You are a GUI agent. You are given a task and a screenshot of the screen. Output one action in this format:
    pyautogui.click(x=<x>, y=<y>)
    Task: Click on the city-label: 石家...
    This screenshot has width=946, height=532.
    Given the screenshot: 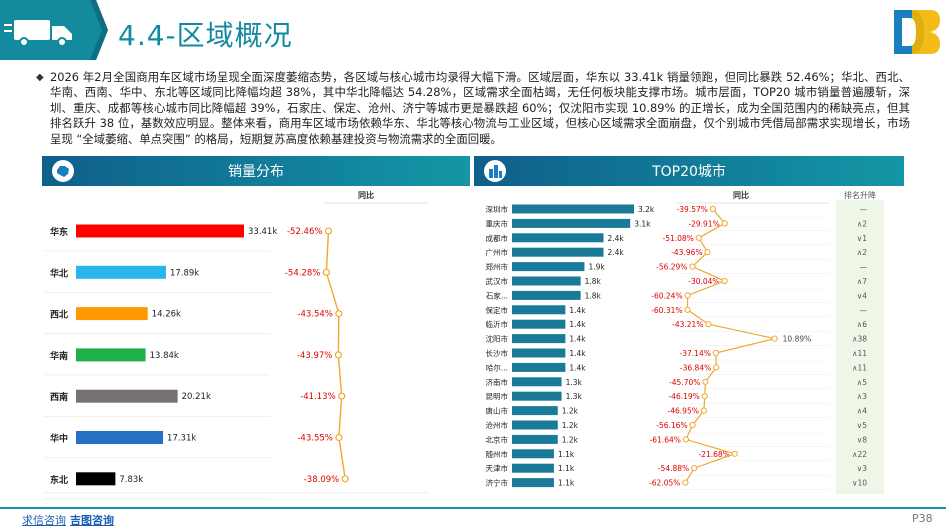 What is the action you would take?
    pyautogui.click(x=497, y=295)
    